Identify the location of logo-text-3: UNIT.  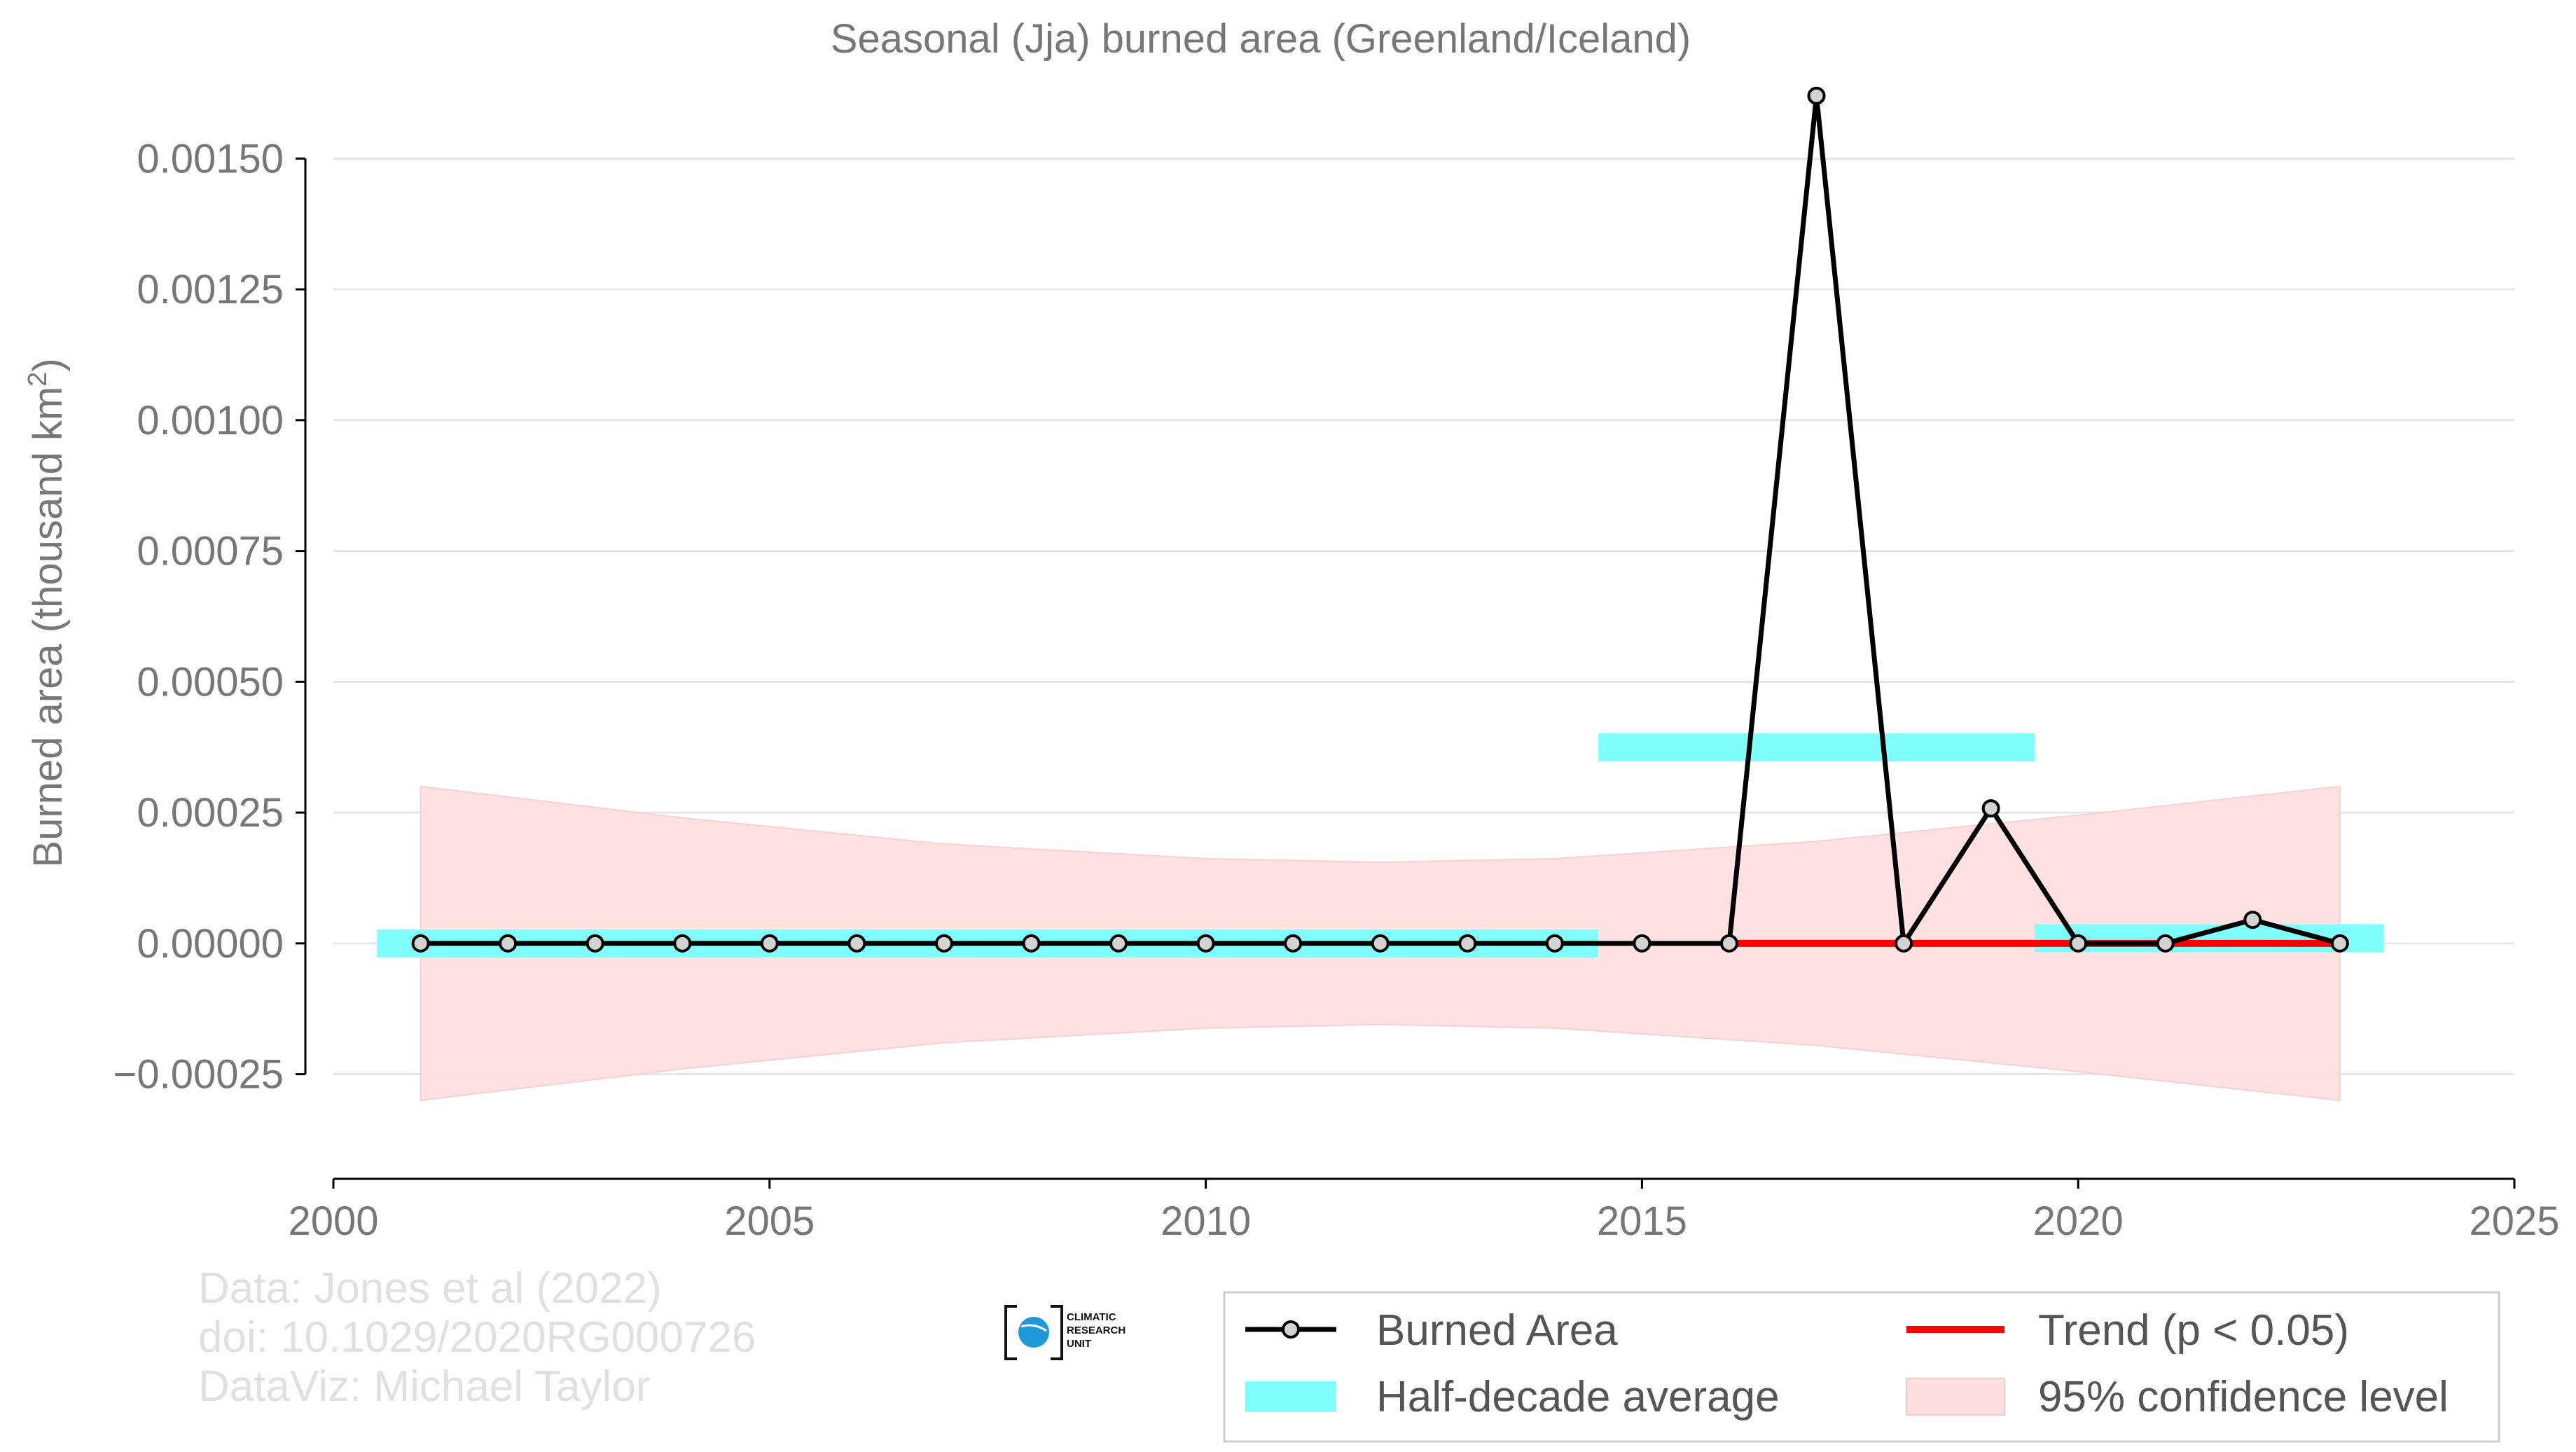
(1079, 1344).